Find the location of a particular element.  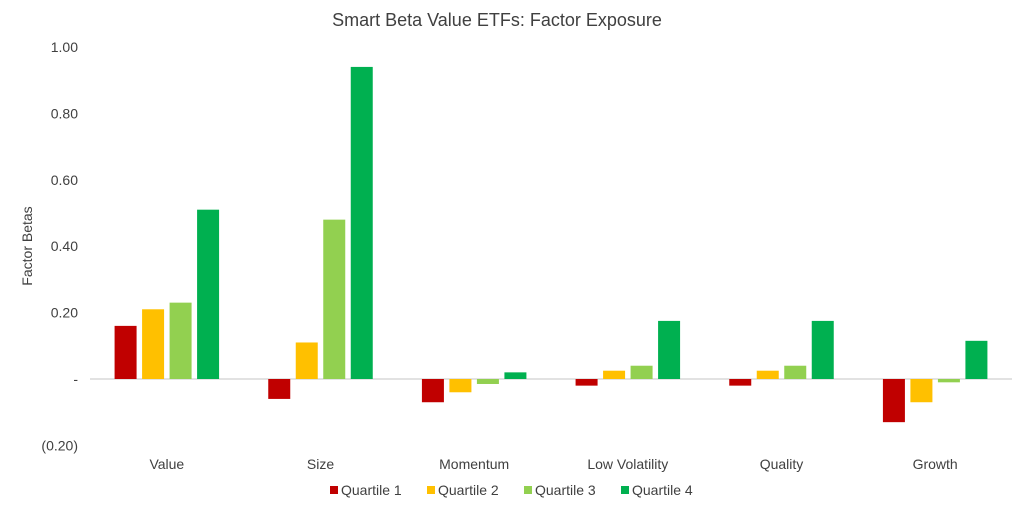

x-tick-label: Momentum is located at coordinates (474, 464).